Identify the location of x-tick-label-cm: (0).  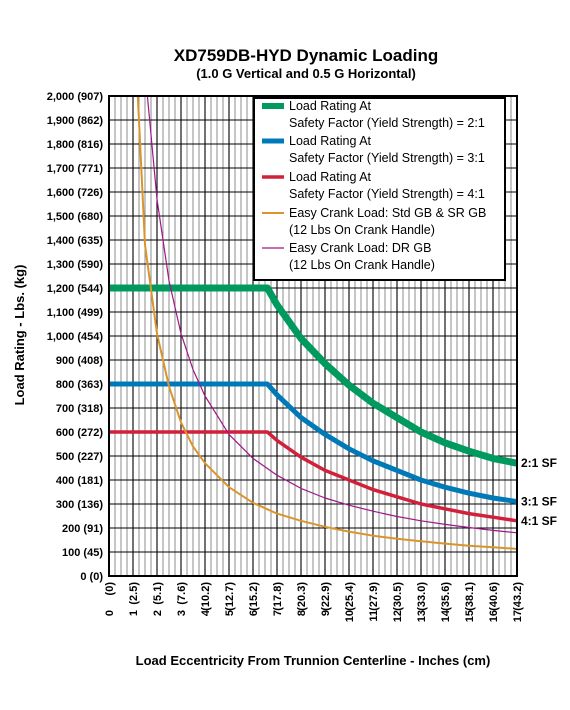
(110, 589).